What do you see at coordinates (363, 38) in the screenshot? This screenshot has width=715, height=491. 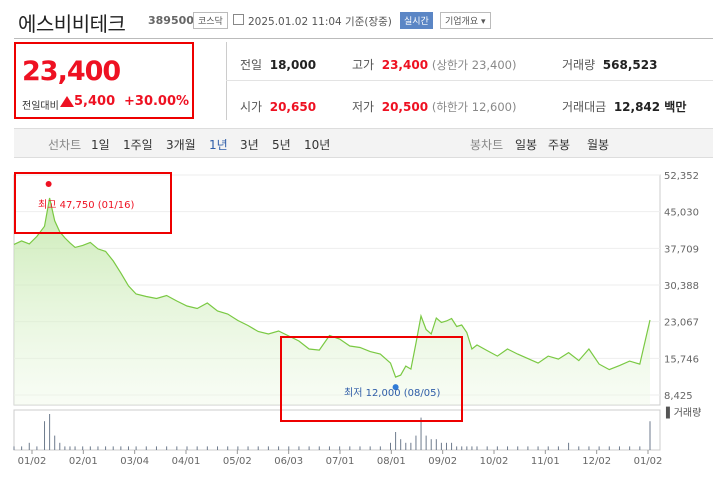 I see `header-divider` at bounding box center [363, 38].